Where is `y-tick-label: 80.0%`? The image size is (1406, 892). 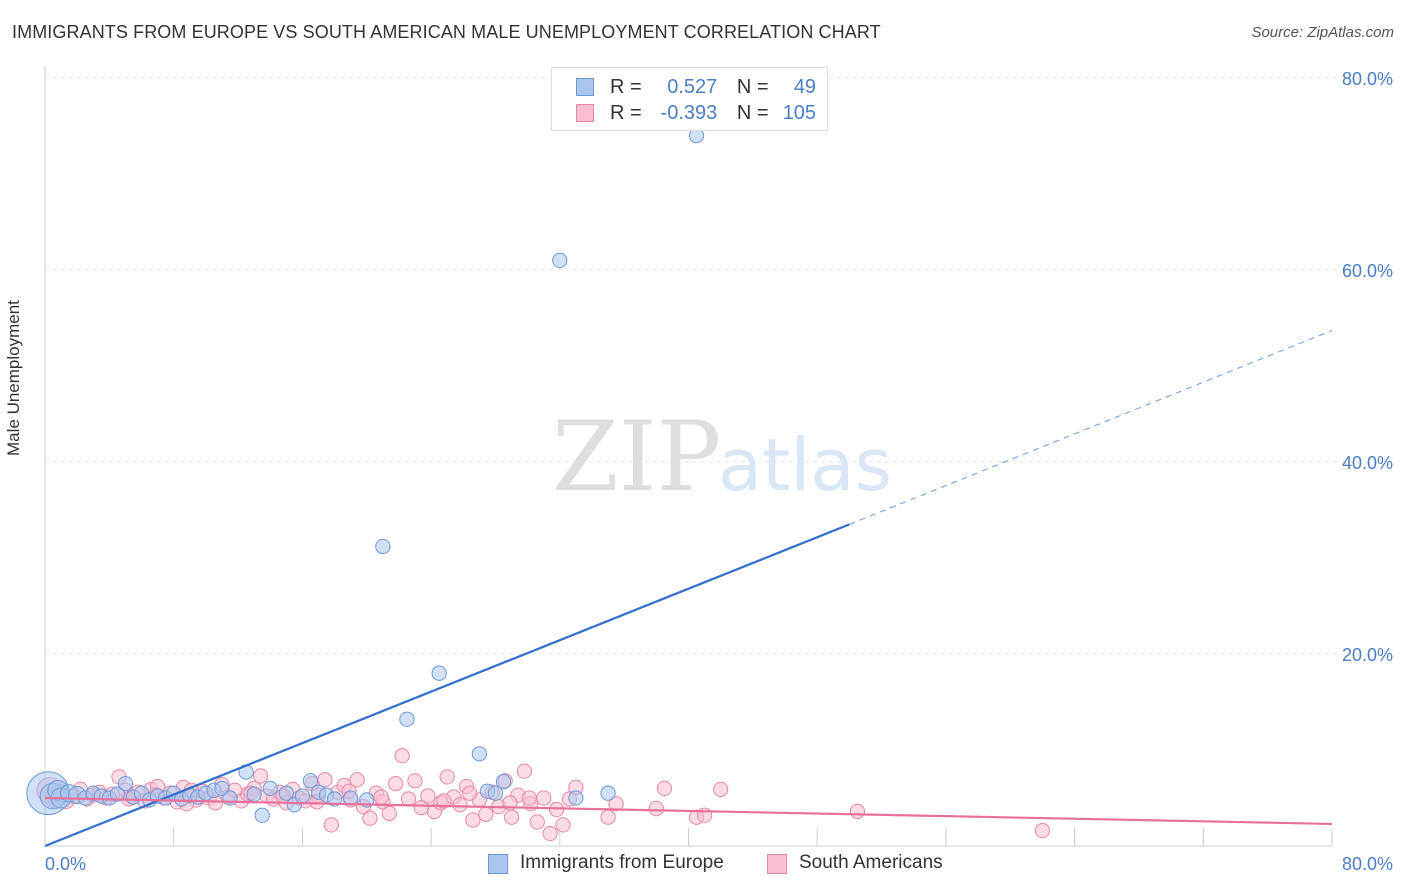 y-tick-label: 80.0% is located at coordinates (1367, 79).